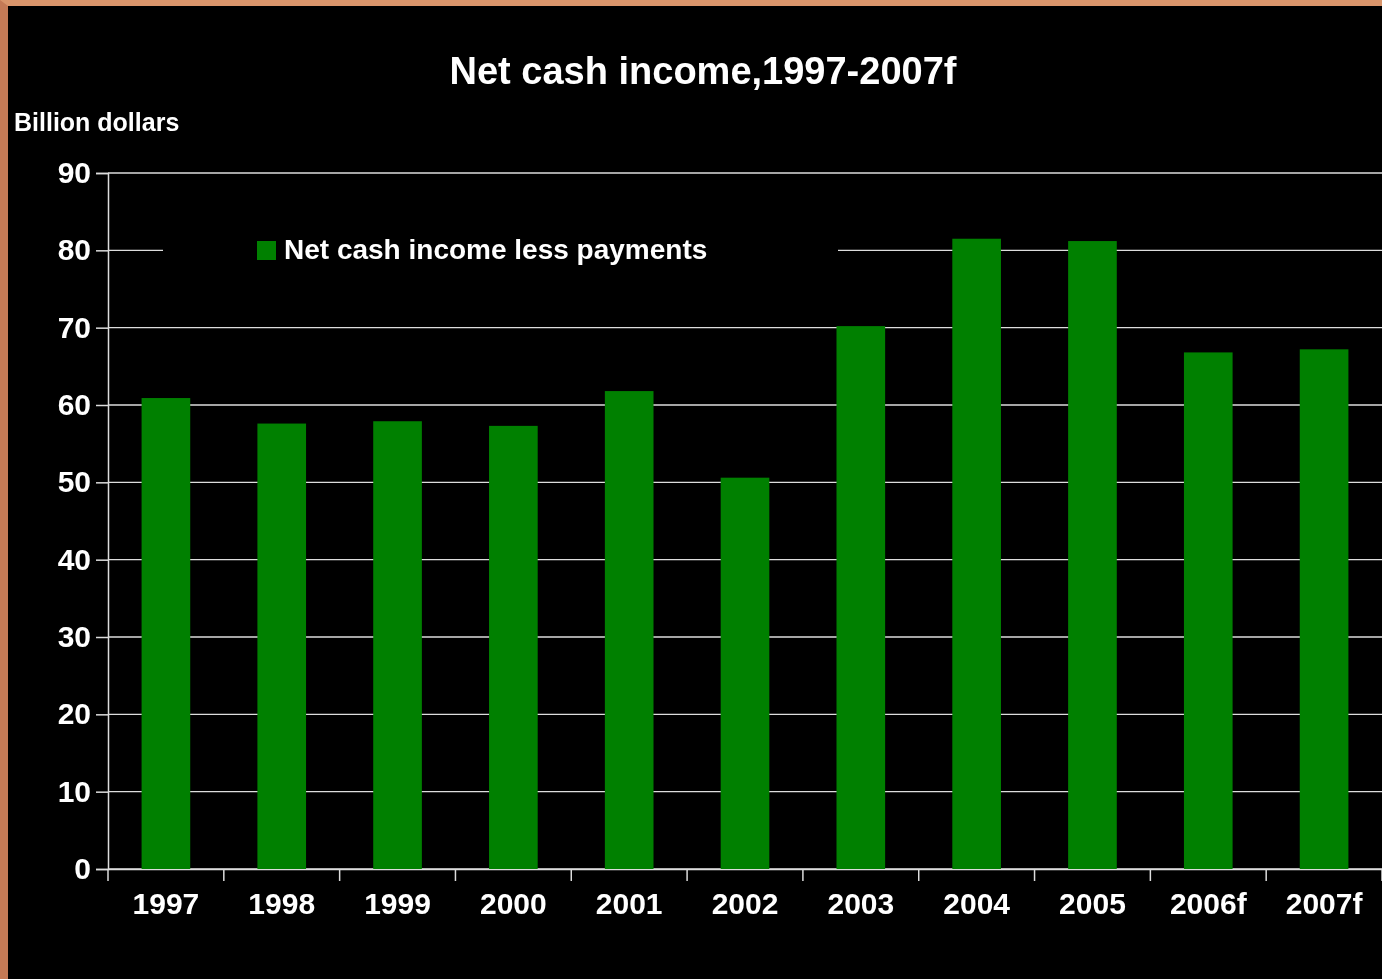 This screenshot has width=1382, height=979. What do you see at coordinates (74, 173) in the screenshot?
I see `y-tick-label: 90` at bounding box center [74, 173].